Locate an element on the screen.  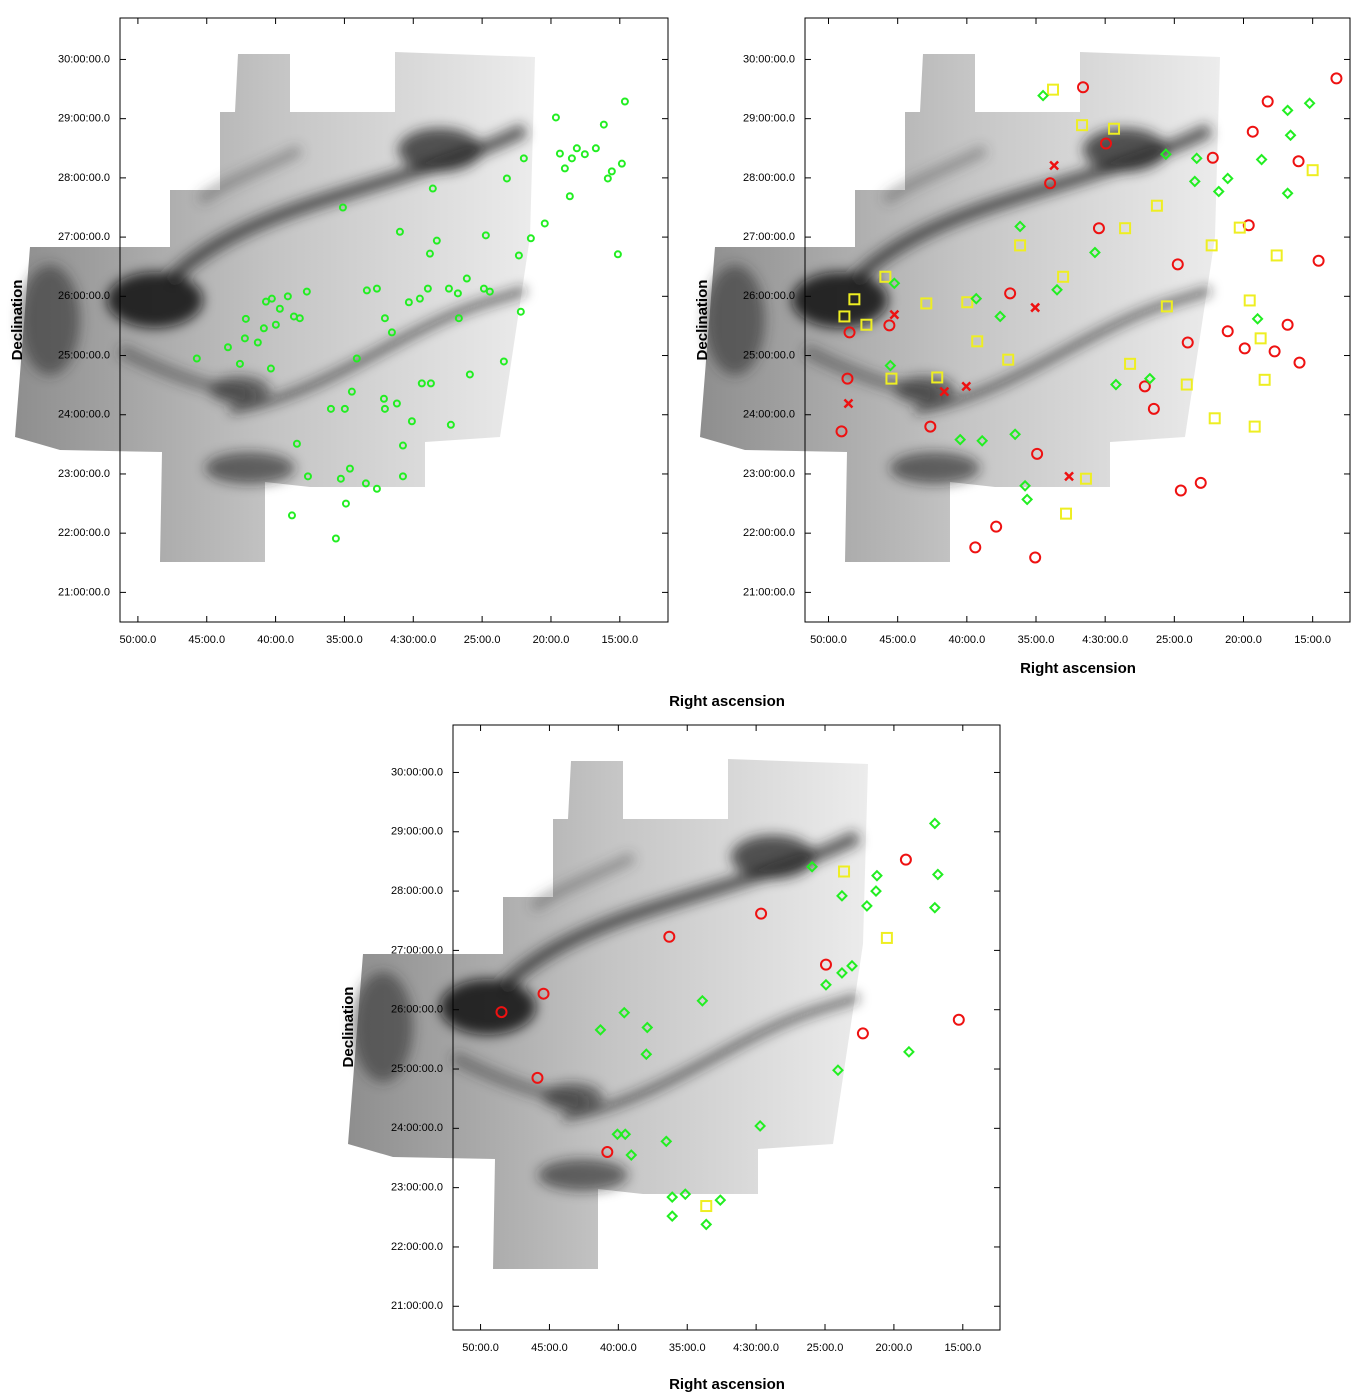
y-tick-label: 27:00:00.0 is located at coordinates (84, 237).